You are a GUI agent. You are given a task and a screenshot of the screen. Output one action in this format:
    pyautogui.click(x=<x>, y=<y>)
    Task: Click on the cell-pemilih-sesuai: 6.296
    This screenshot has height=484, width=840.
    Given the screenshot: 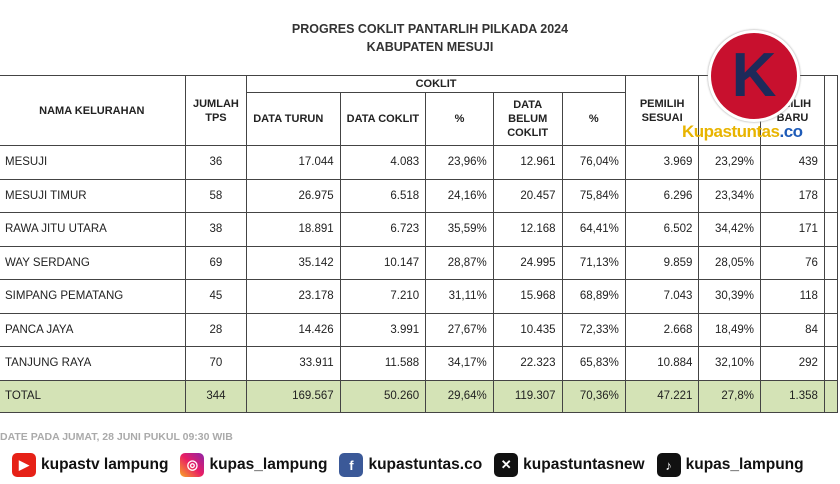 What is the action you would take?
    pyautogui.click(x=662, y=195)
    